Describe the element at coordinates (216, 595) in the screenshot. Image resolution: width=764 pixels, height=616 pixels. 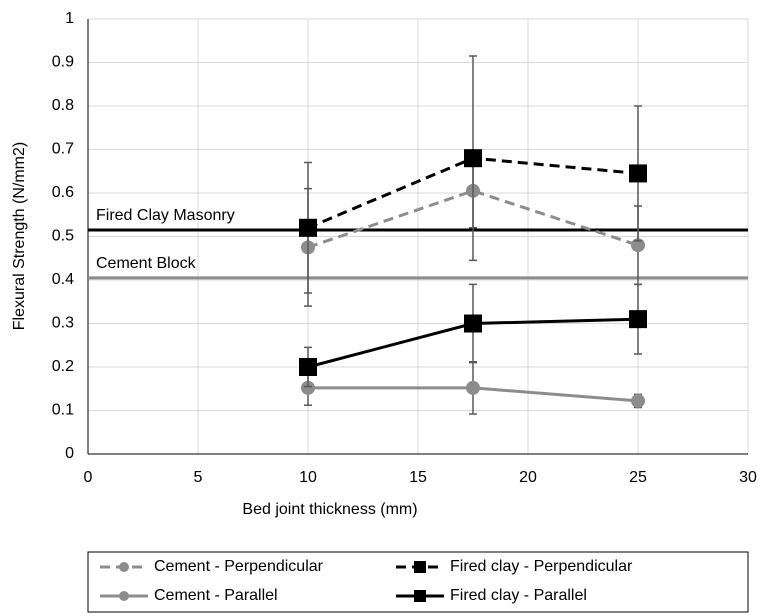
I see `legend-label: Cement - Parallel` at that location.